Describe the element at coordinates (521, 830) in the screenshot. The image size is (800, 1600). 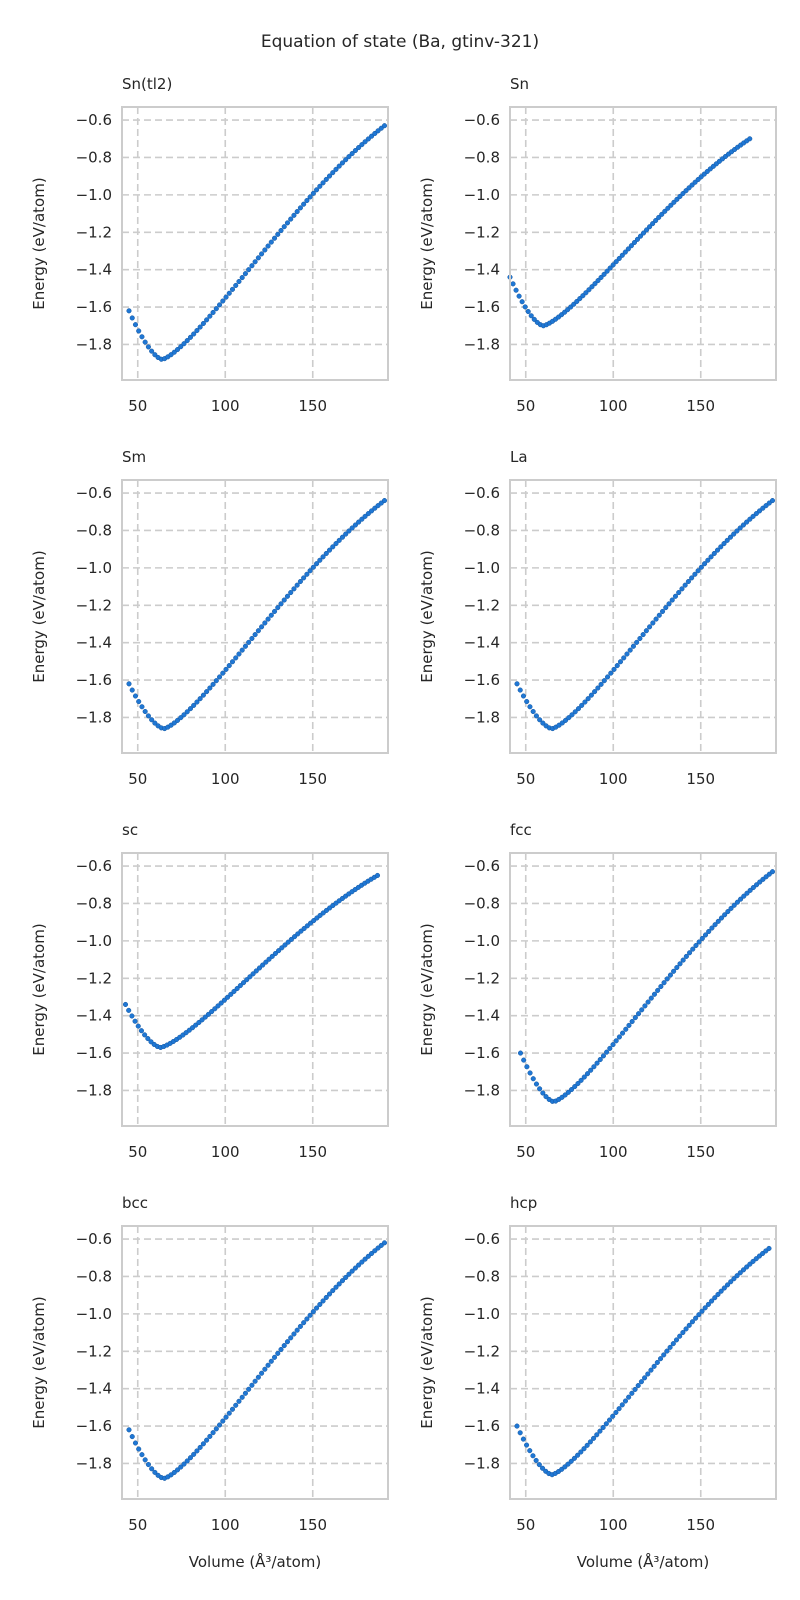
I see `panel-title: fcc` at that location.